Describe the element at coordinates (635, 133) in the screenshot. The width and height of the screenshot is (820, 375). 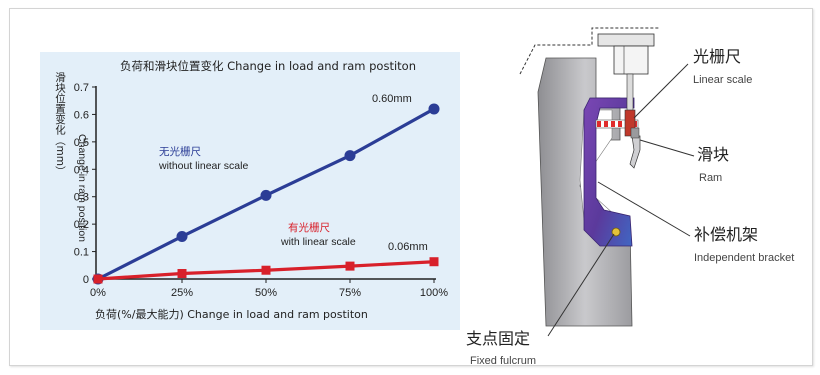
I see `ram-bar` at that location.